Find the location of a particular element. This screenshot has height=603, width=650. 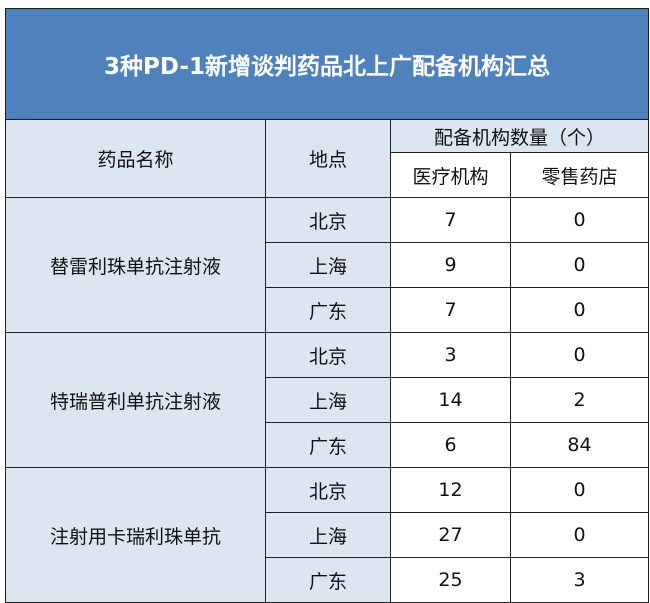

drug-name: 替雷利珠单抗注射液 is located at coordinates (135, 265).